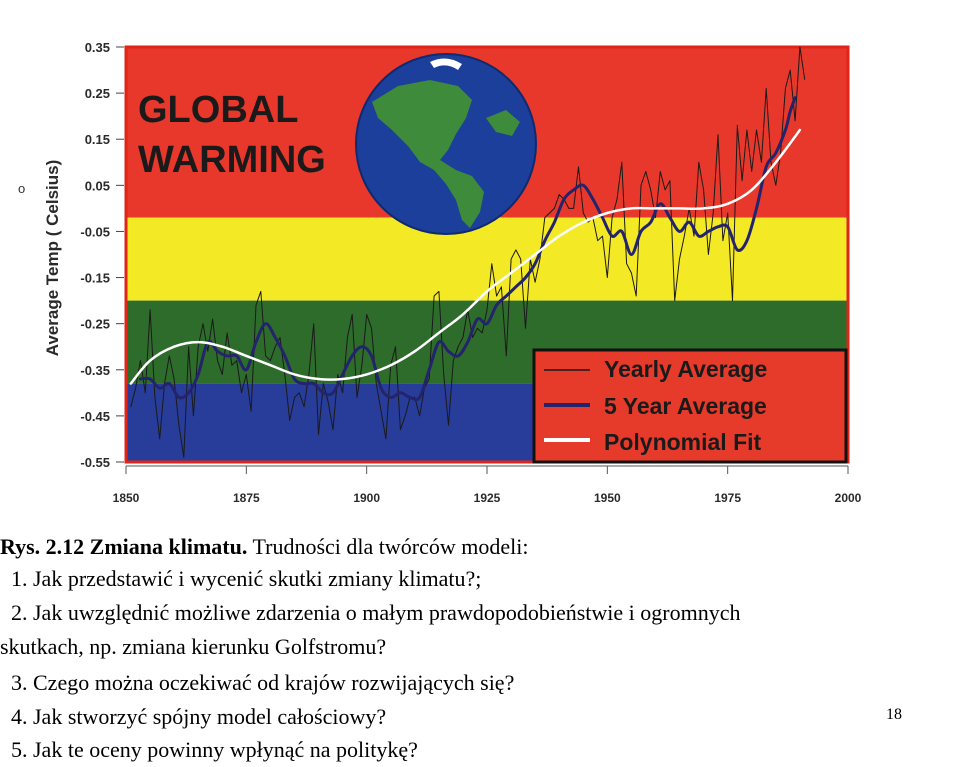  I want to click on figure-label: Rys. 2.12 Zmiana klimatu., so click(124, 546).